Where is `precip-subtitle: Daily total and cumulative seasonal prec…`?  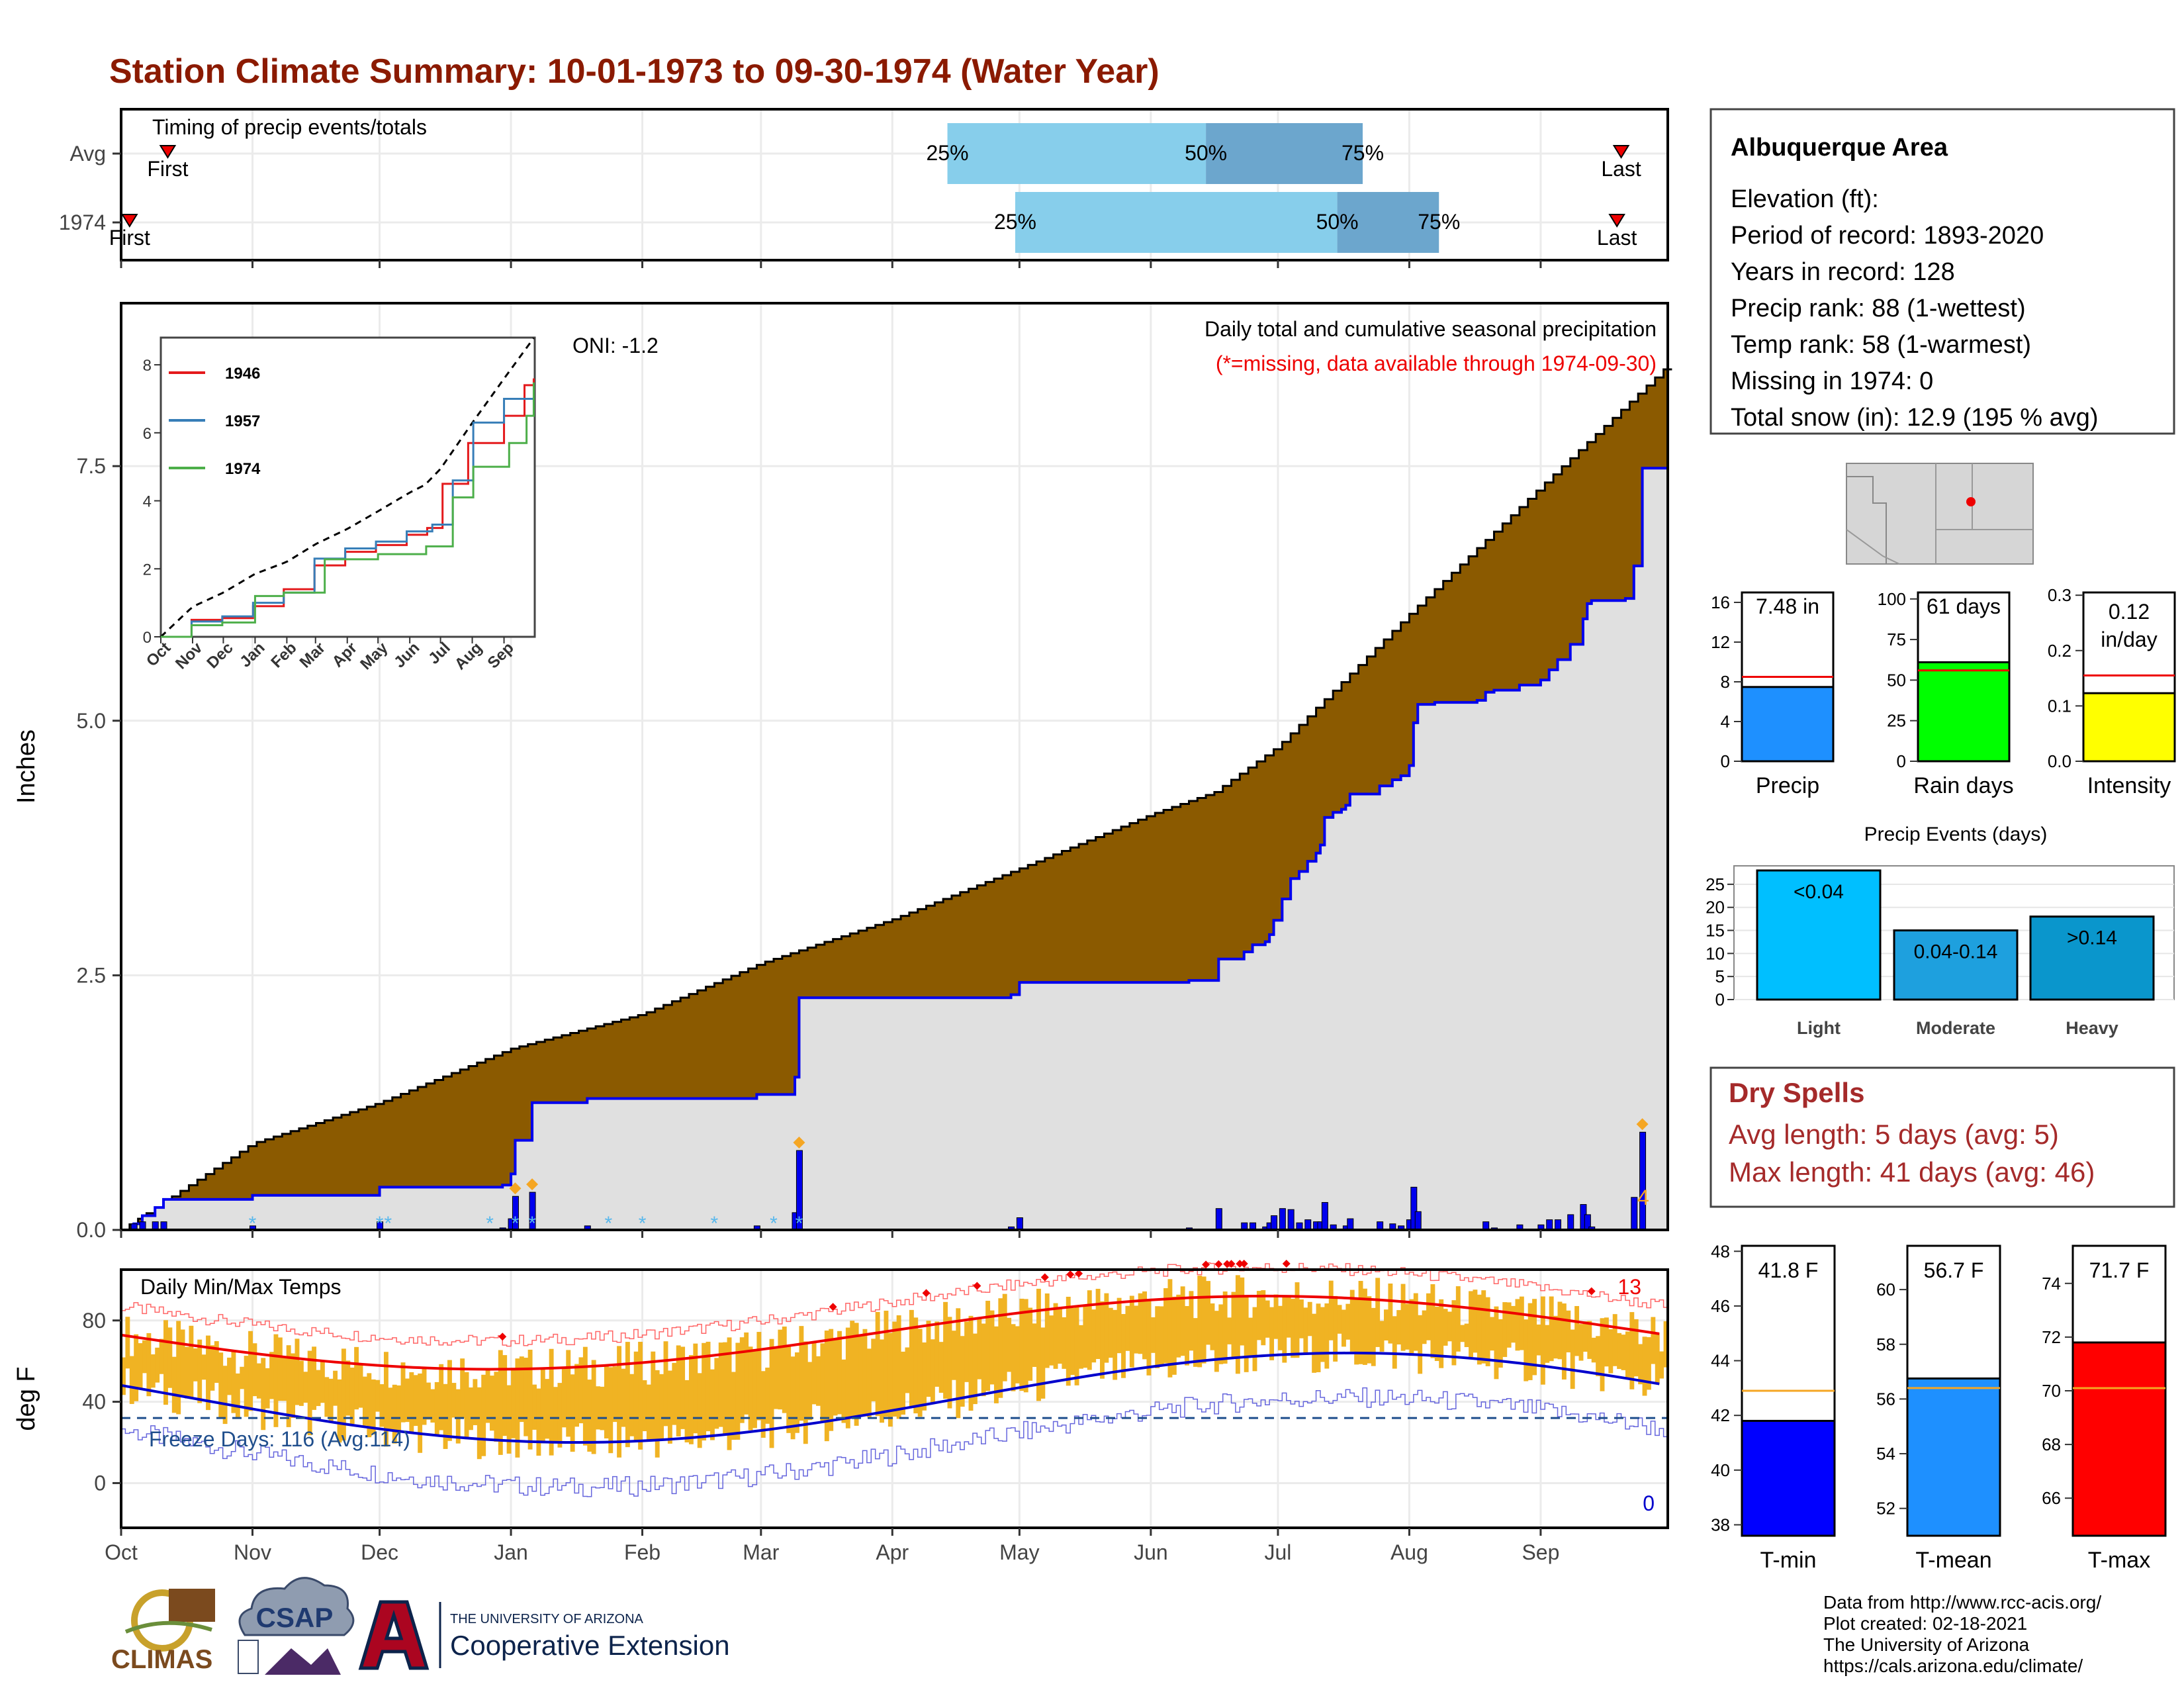
precip-subtitle: Daily total and cumulative seasonal prec… is located at coordinates (1431, 329).